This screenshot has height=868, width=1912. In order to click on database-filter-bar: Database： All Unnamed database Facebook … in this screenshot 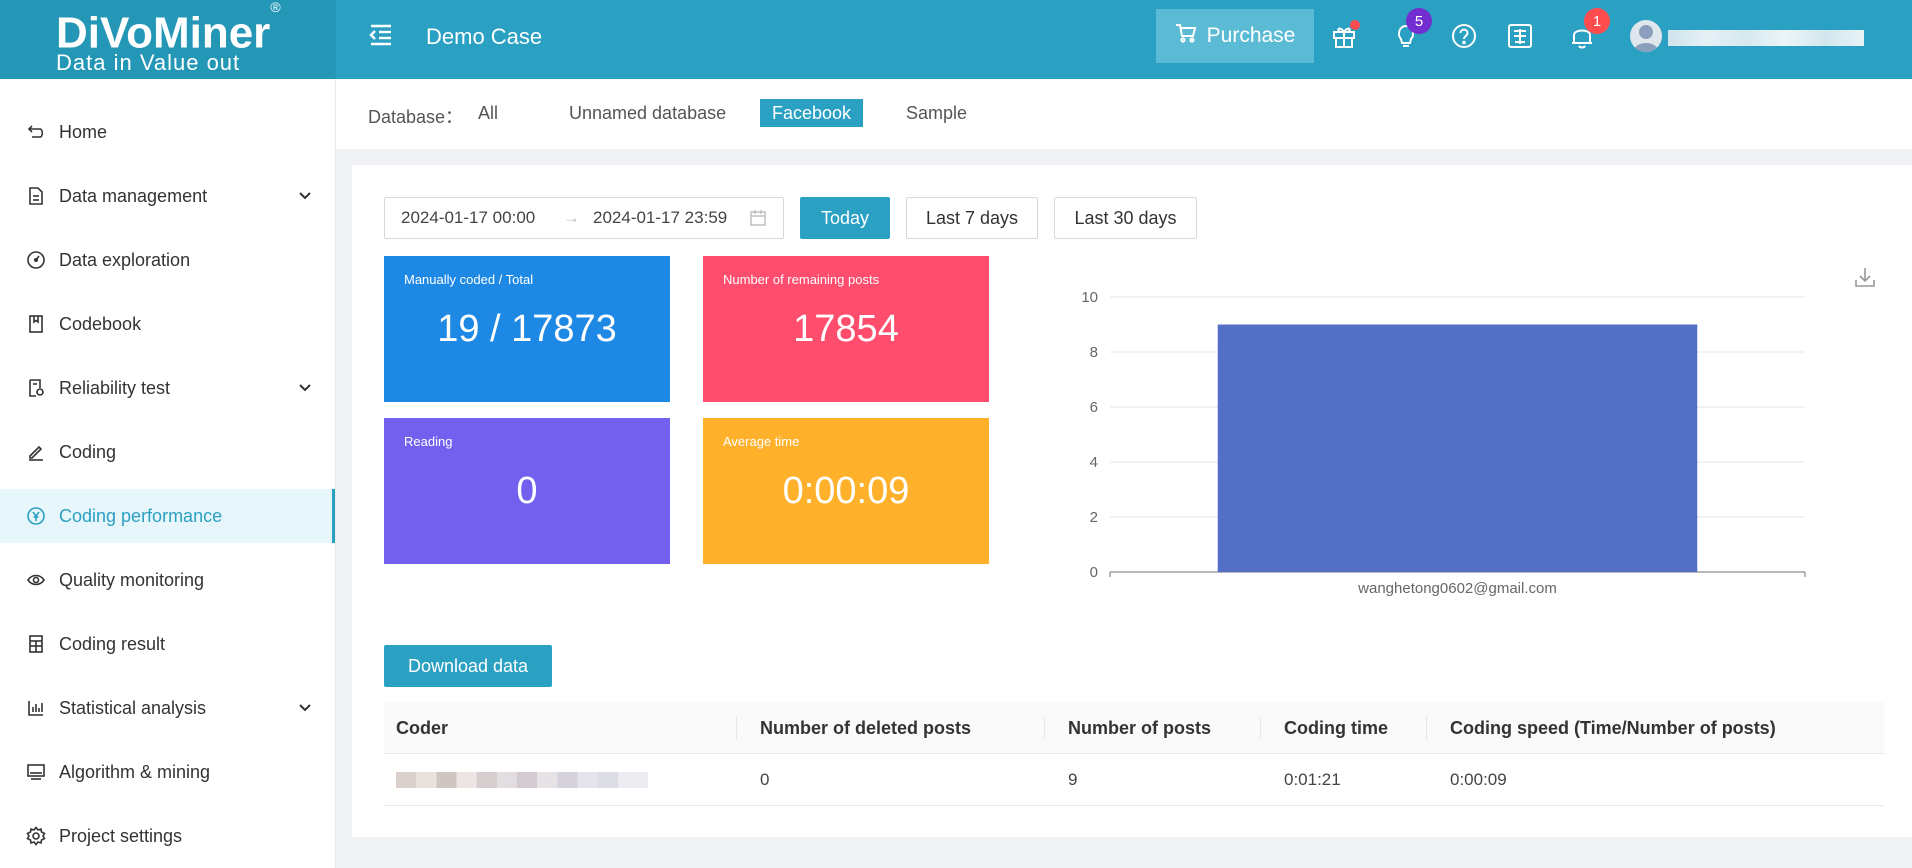, I will do `click(1124, 114)`.